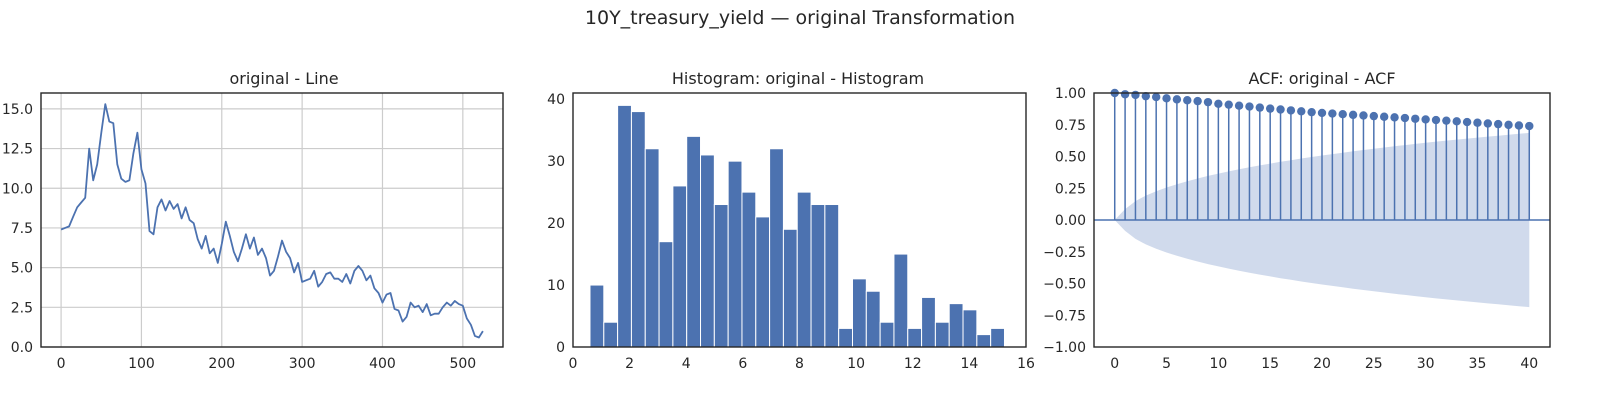 The height and width of the screenshot is (400, 1600). What do you see at coordinates (462, 364) in the screenshot?
I see `line-panel-x-tick-label: 500` at bounding box center [462, 364].